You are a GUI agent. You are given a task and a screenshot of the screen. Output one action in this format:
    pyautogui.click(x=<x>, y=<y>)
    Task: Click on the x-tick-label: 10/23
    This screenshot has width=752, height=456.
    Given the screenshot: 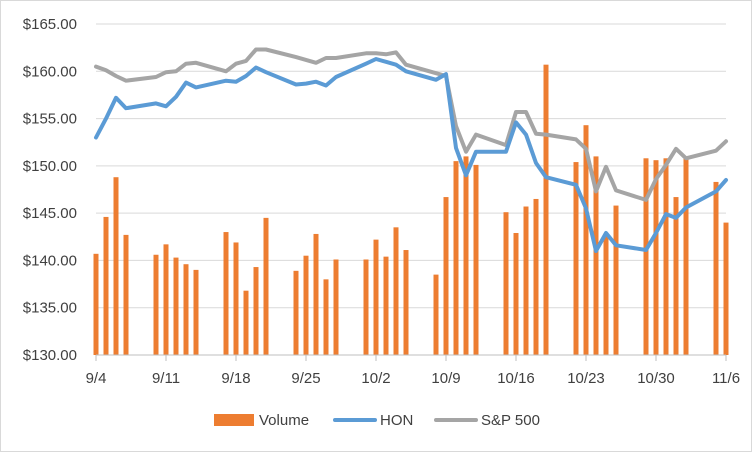 What is the action you would take?
    pyautogui.click(x=586, y=378)
    